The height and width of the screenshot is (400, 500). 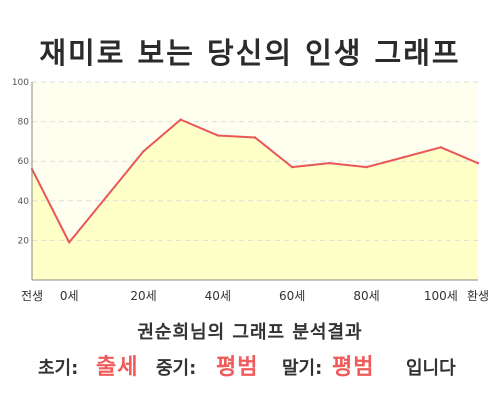 I want to click on x-tick-label: 20세, so click(x=143, y=296).